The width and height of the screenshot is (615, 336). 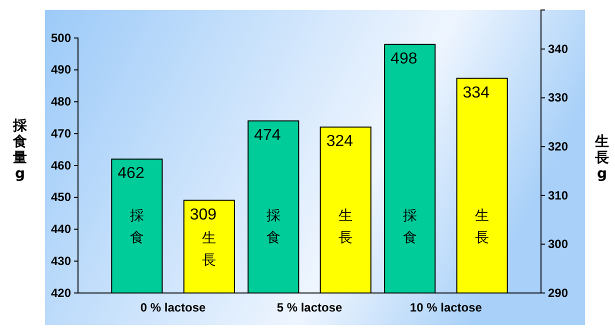 I want to click on y-tick-label: 470, so click(x=61, y=133).